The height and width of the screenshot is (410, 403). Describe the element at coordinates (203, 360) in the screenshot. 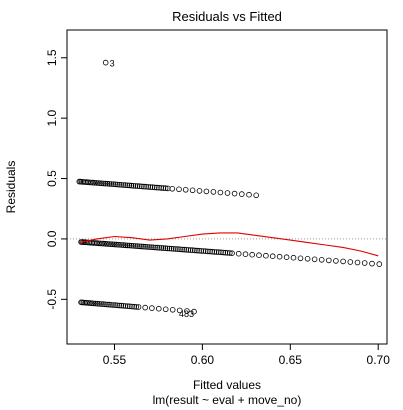

I see `x-tick-label: 0.60` at that location.